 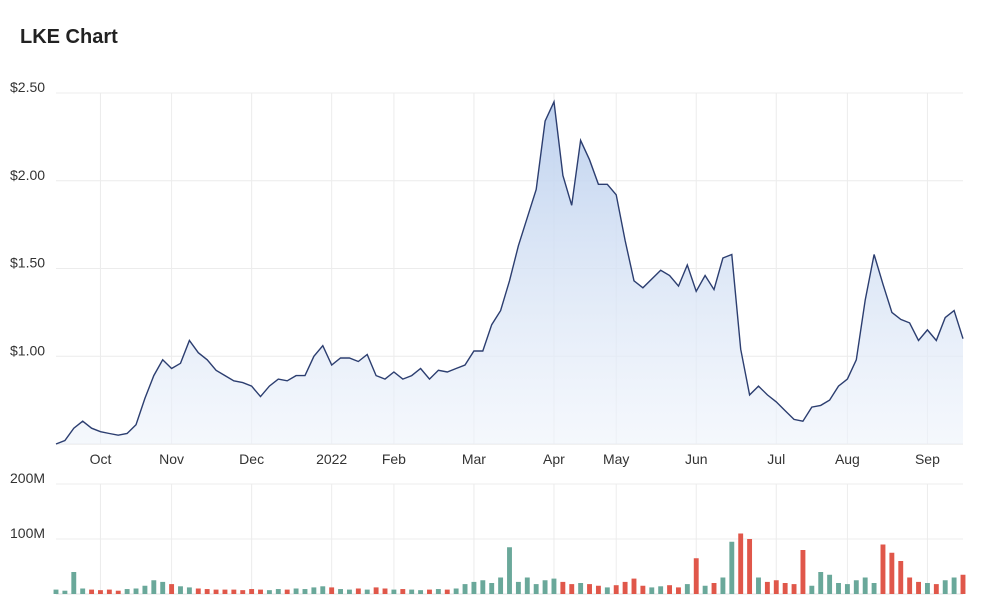 What do you see at coordinates (27, 263) in the screenshot?
I see `y-tick-label: $1.50` at bounding box center [27, 263].